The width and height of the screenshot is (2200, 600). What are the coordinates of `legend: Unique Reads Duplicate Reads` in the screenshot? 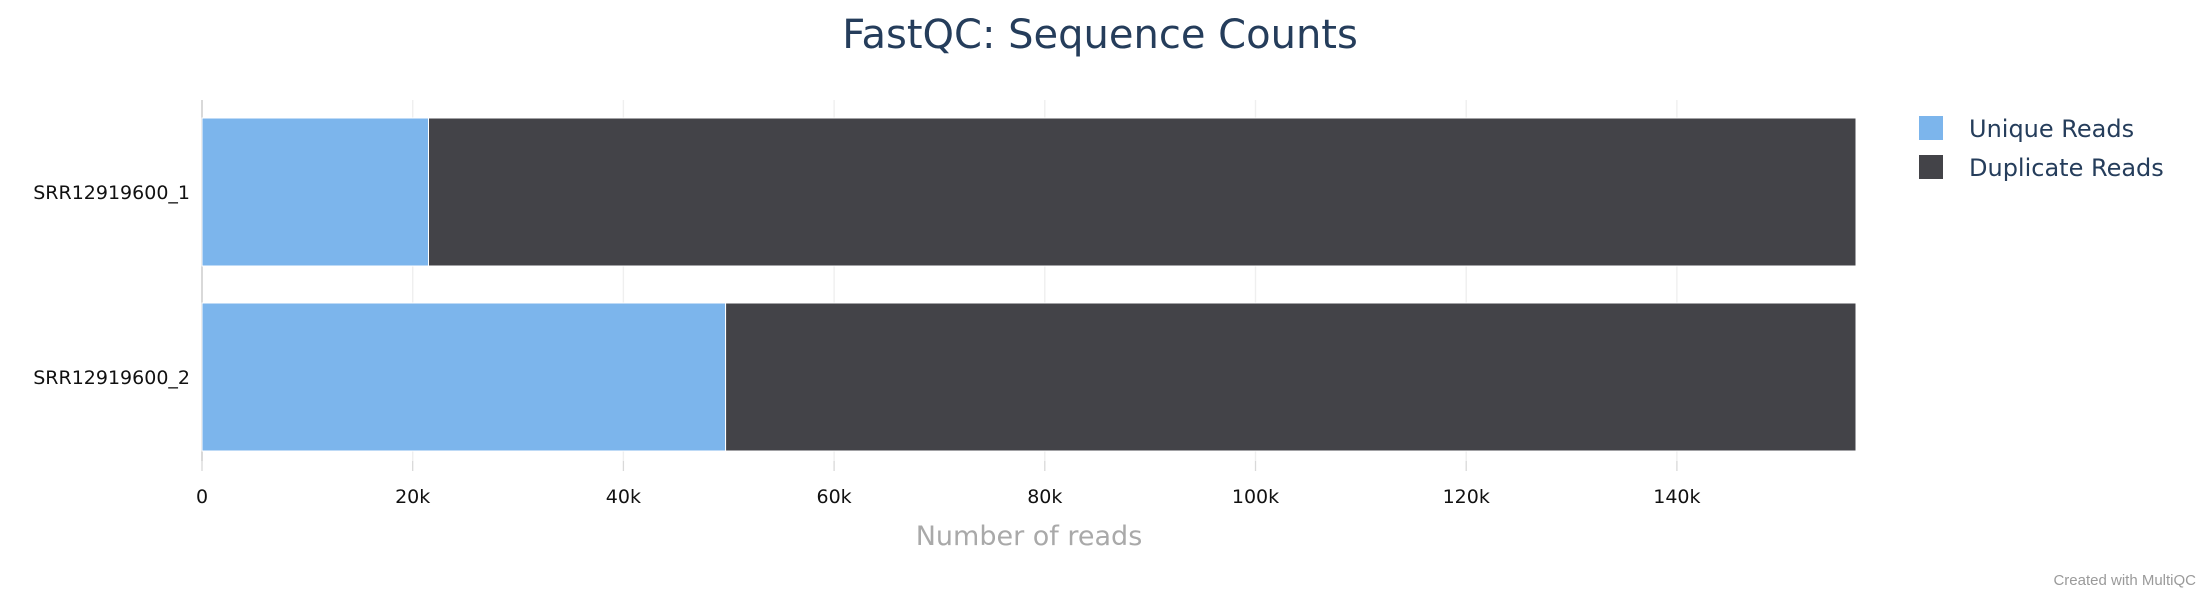 It's located at (2041, 148).